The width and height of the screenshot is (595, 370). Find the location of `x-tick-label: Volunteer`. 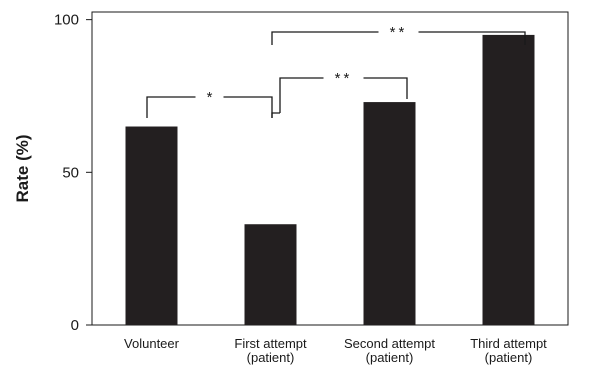

x-tick-label: Volunteer is located at coordinates (152, 343).